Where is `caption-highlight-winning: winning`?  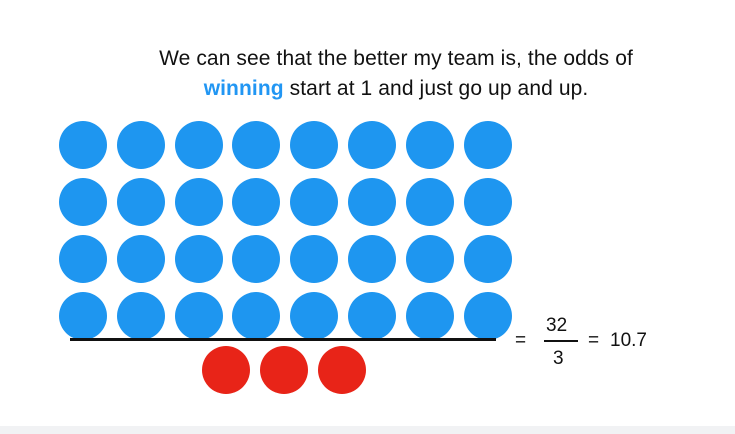 caption-highlight-winning: winning is located at coordinates (243, 88).